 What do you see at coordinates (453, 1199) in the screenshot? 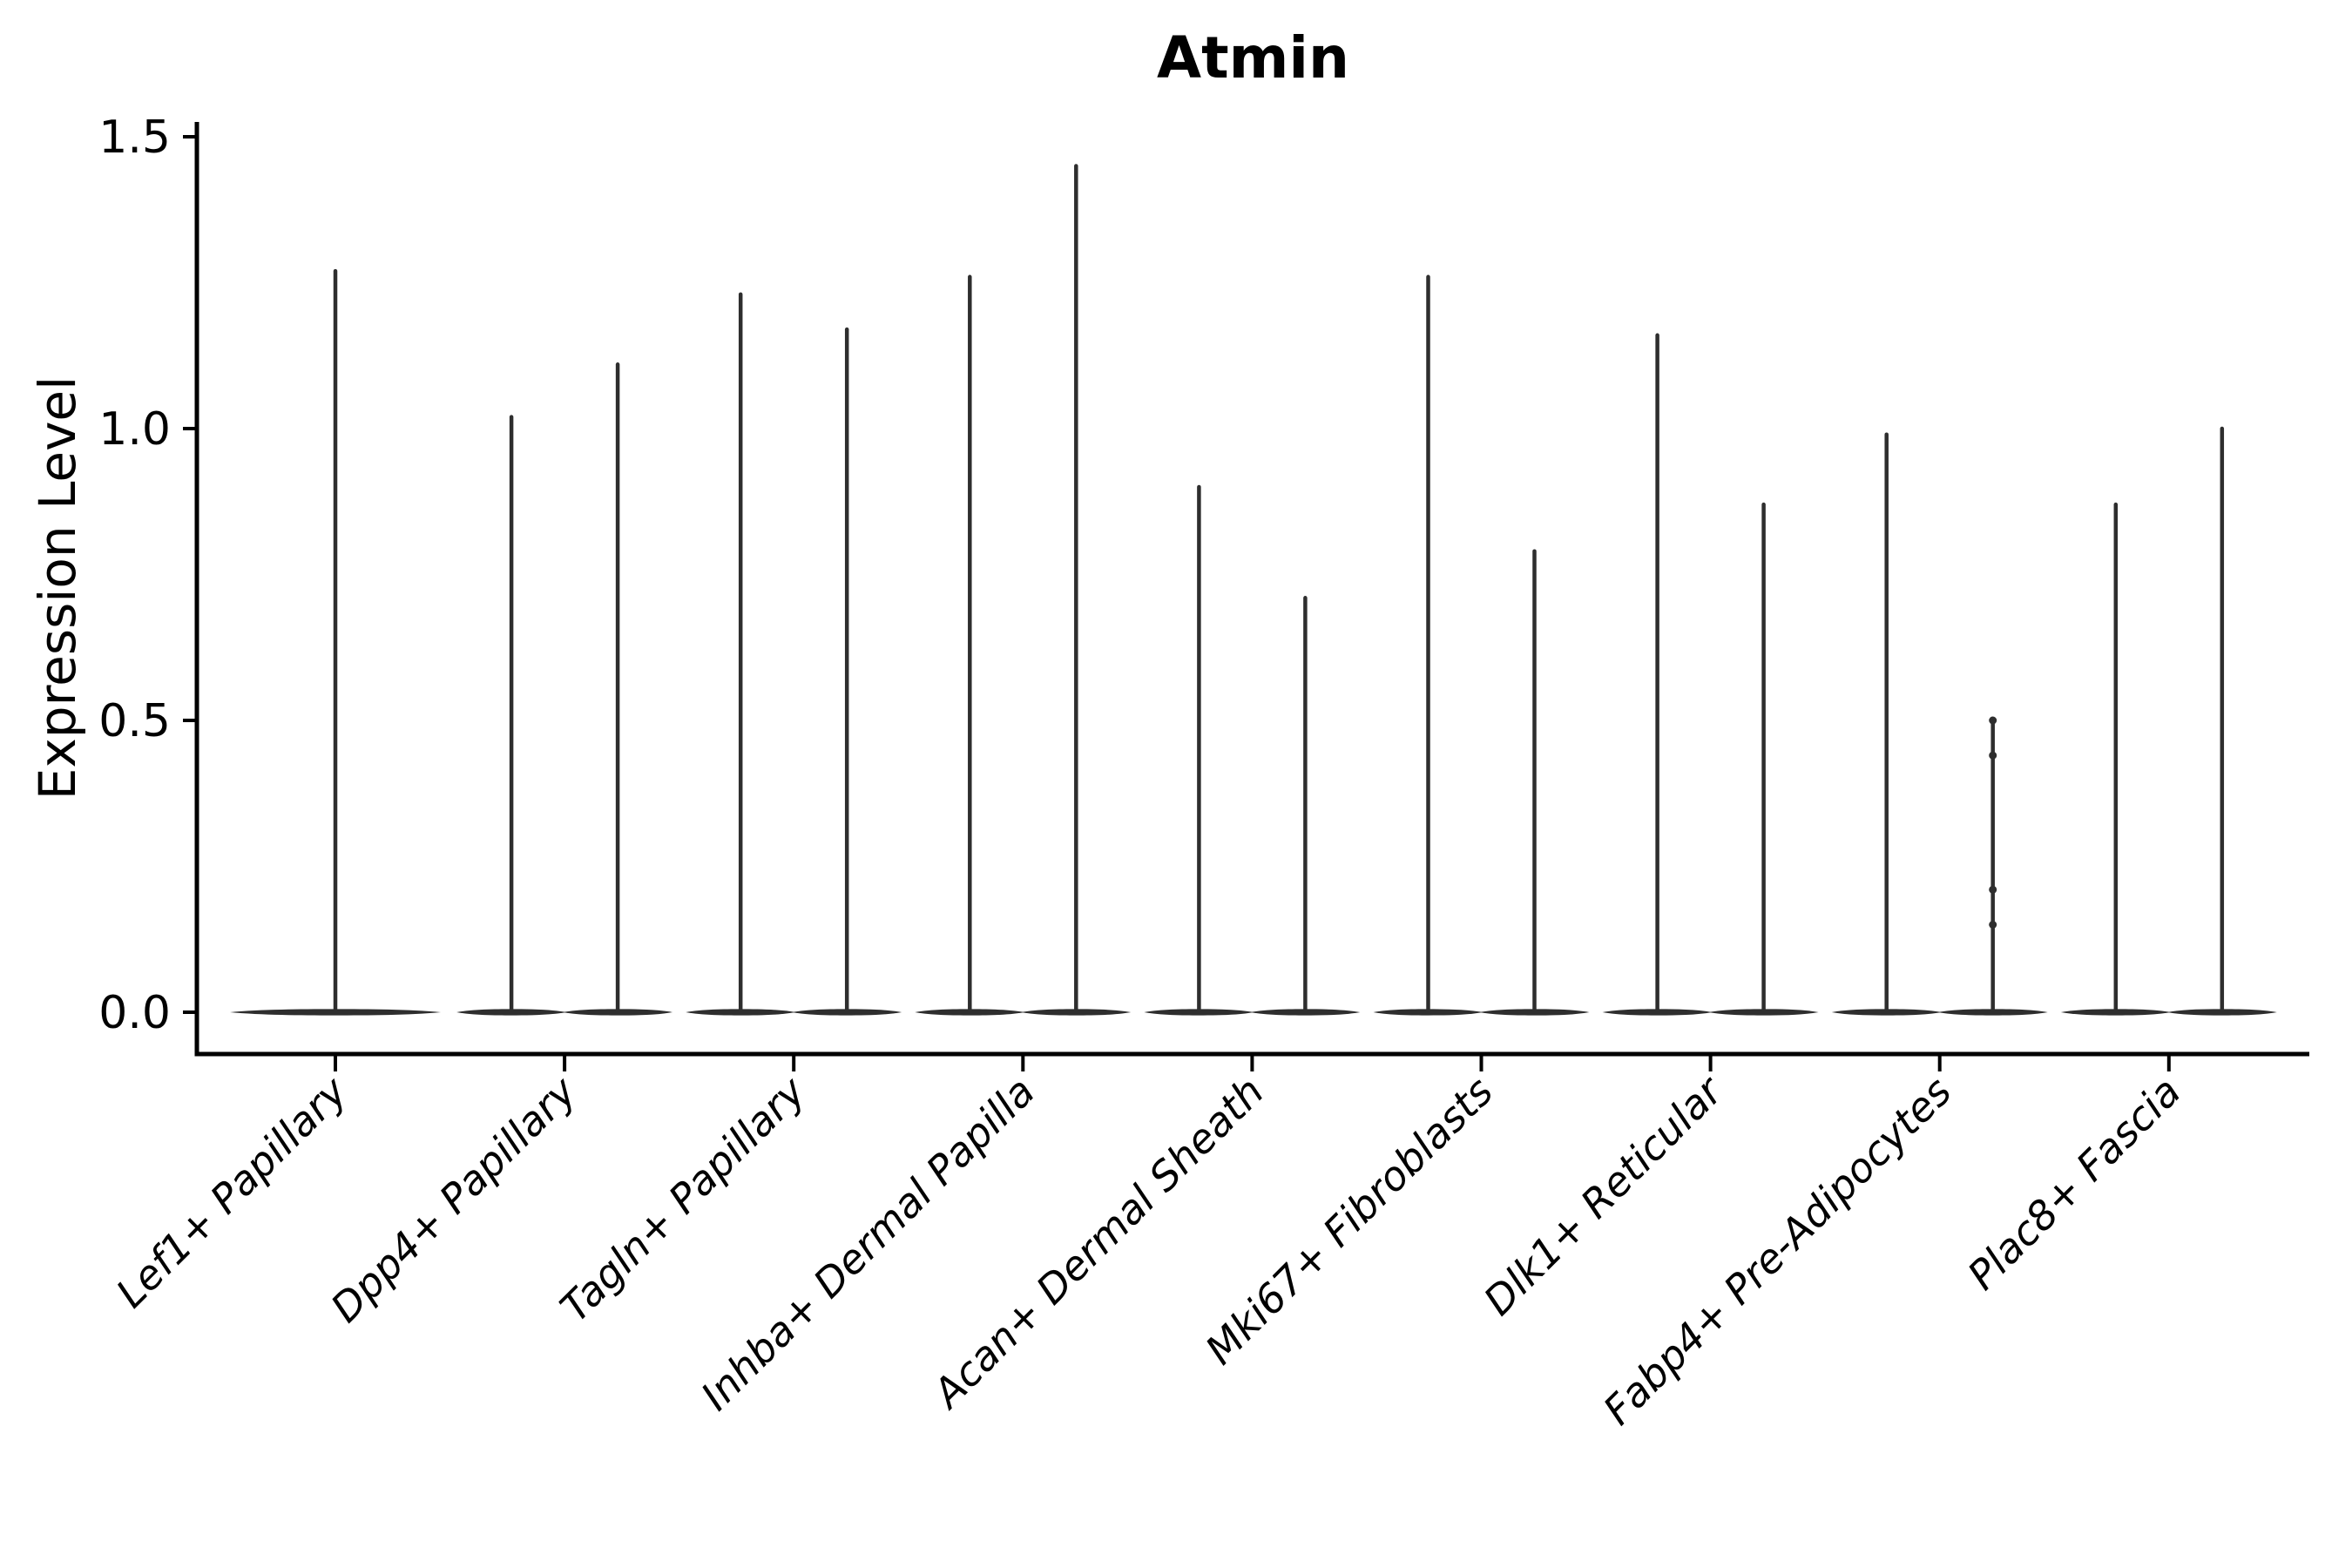
I see `x-tick-label: Dpp4+ Papillary` at bounding box center [453, 1199].